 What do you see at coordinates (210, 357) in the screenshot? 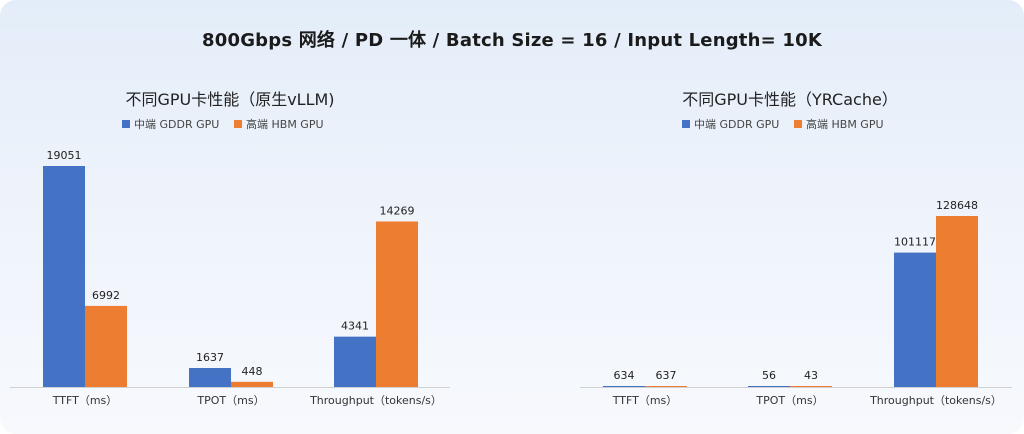
I see `data-label: 1637` at bounding box center [210, 357].